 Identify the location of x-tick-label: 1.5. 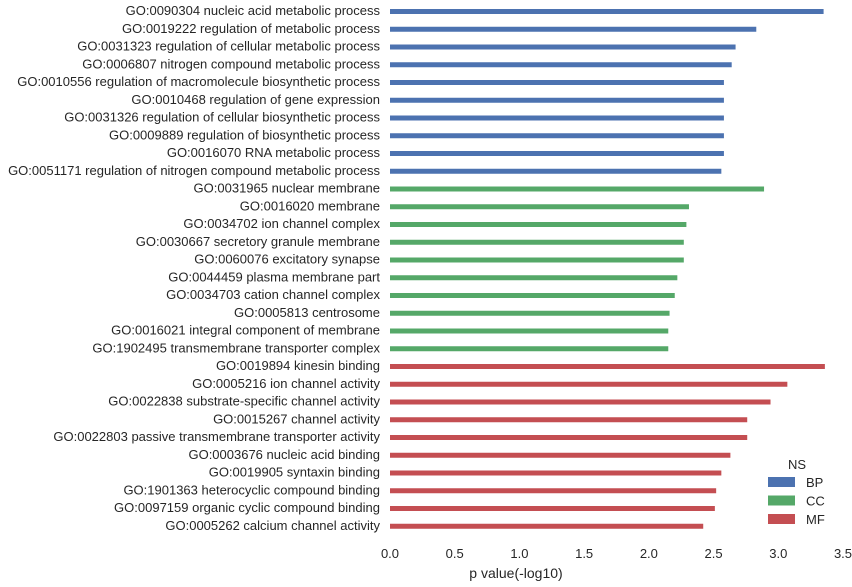
(584, 553).